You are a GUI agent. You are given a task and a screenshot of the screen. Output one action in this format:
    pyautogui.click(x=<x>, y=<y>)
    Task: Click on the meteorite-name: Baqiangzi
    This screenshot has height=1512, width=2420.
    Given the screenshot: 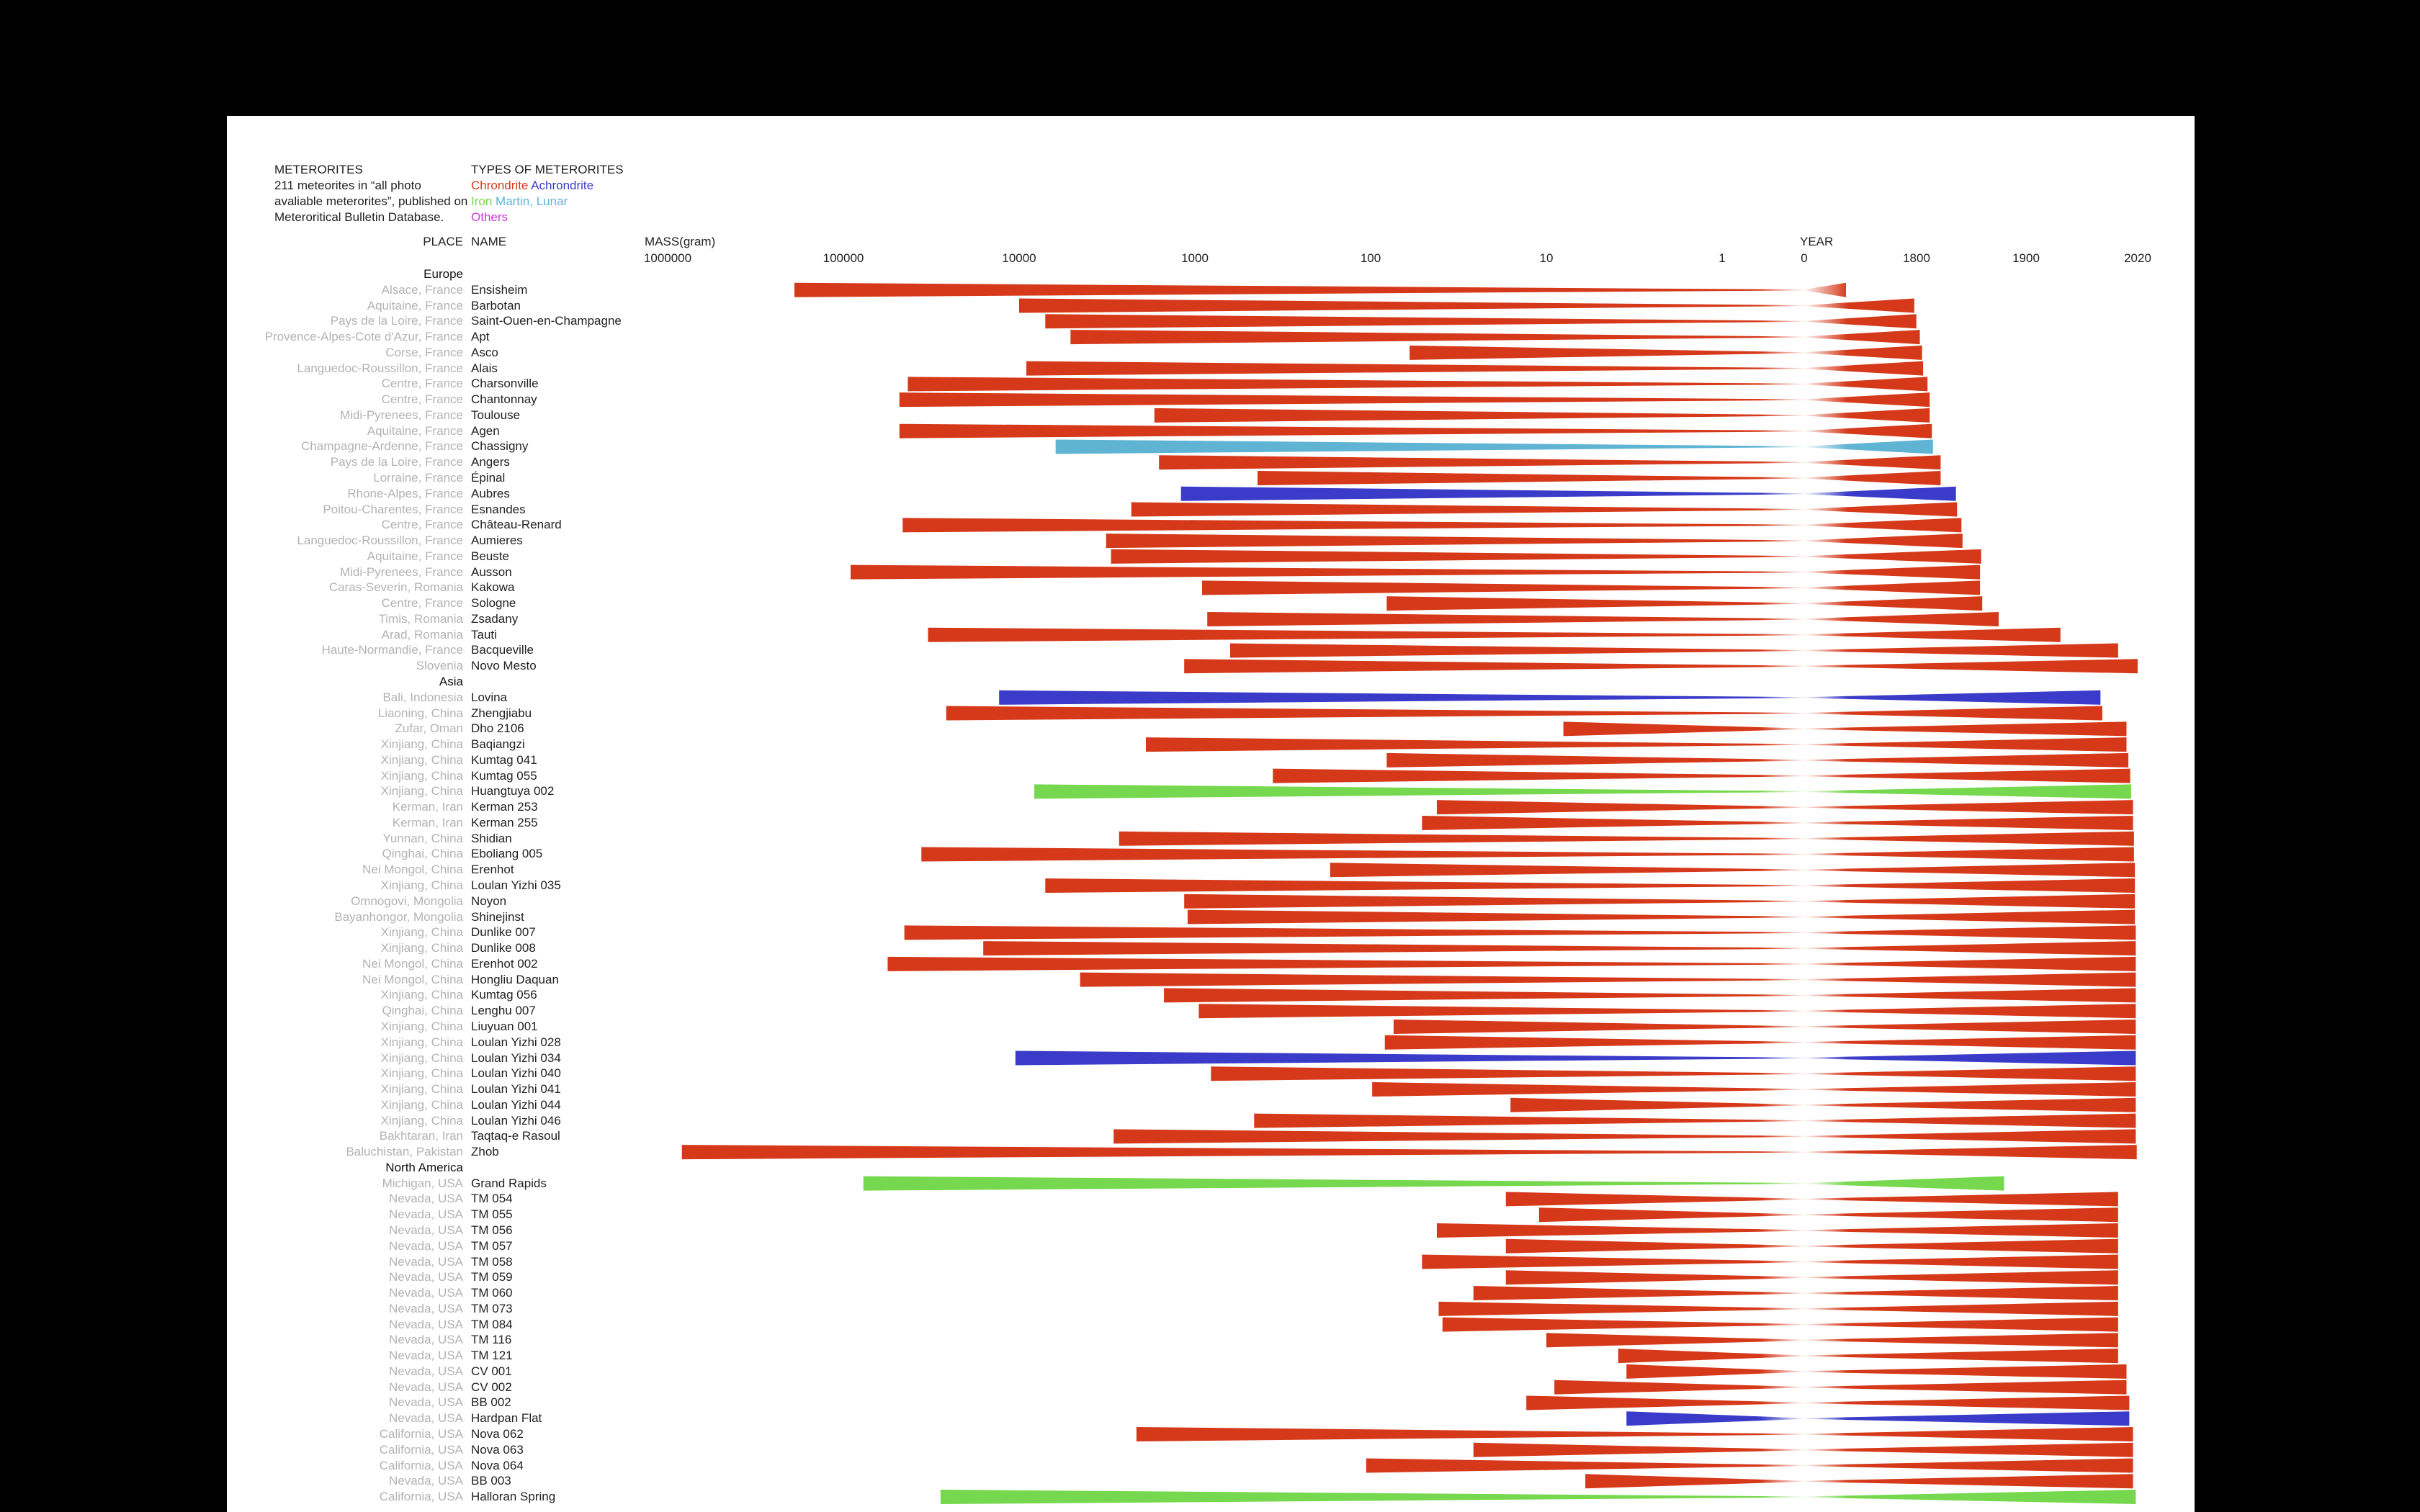 What is the action you would take?
    pyautogui.click(x=498, y=744)
    